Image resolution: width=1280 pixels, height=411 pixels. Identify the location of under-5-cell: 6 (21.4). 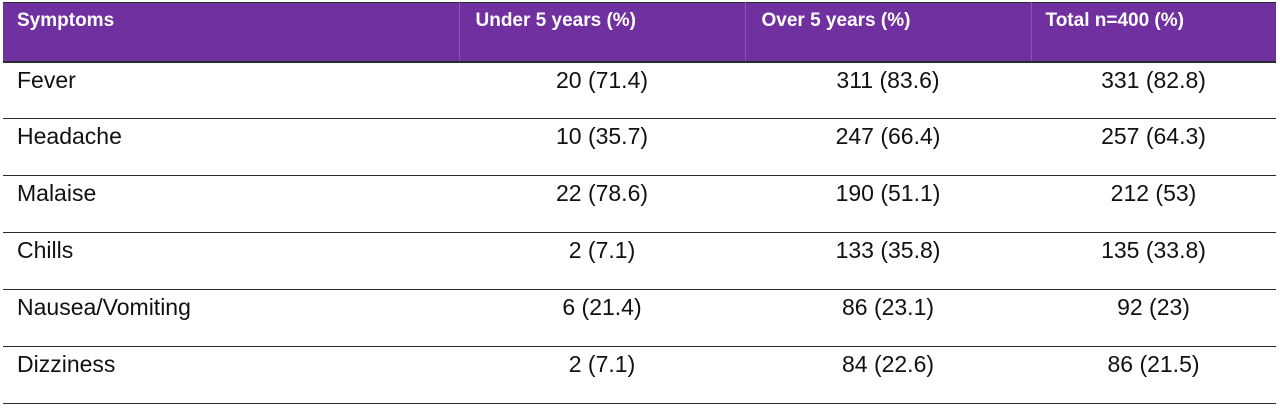
(602, 318).